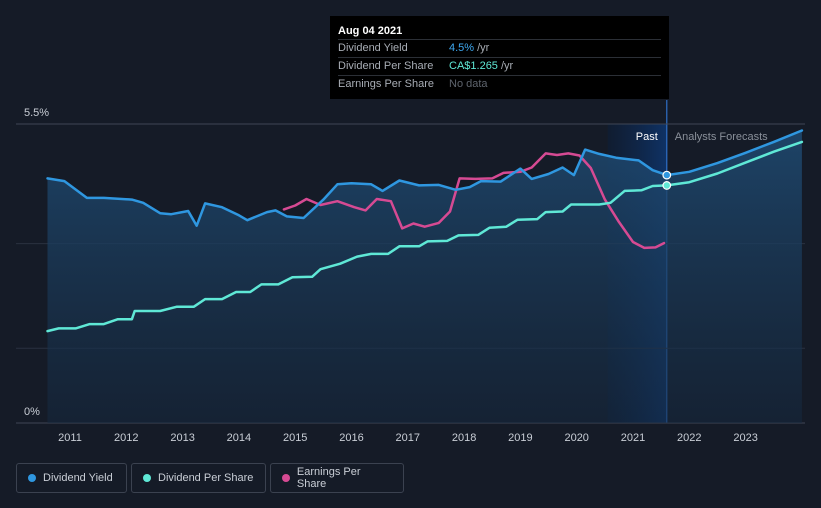  Describe the element at coordinates (576, 438) in the screenshot. I see `x-tick-label: 2020` at that location.